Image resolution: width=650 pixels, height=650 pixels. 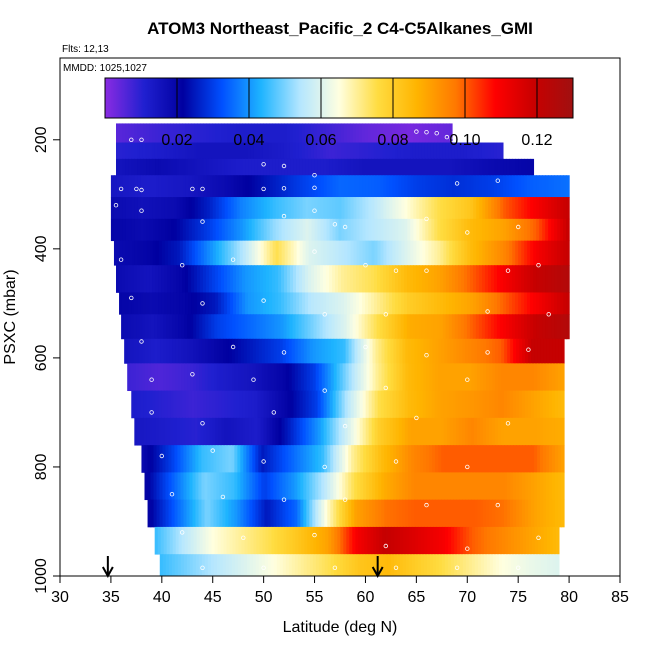 I want to click on data-point, so click(x=497, y=505).